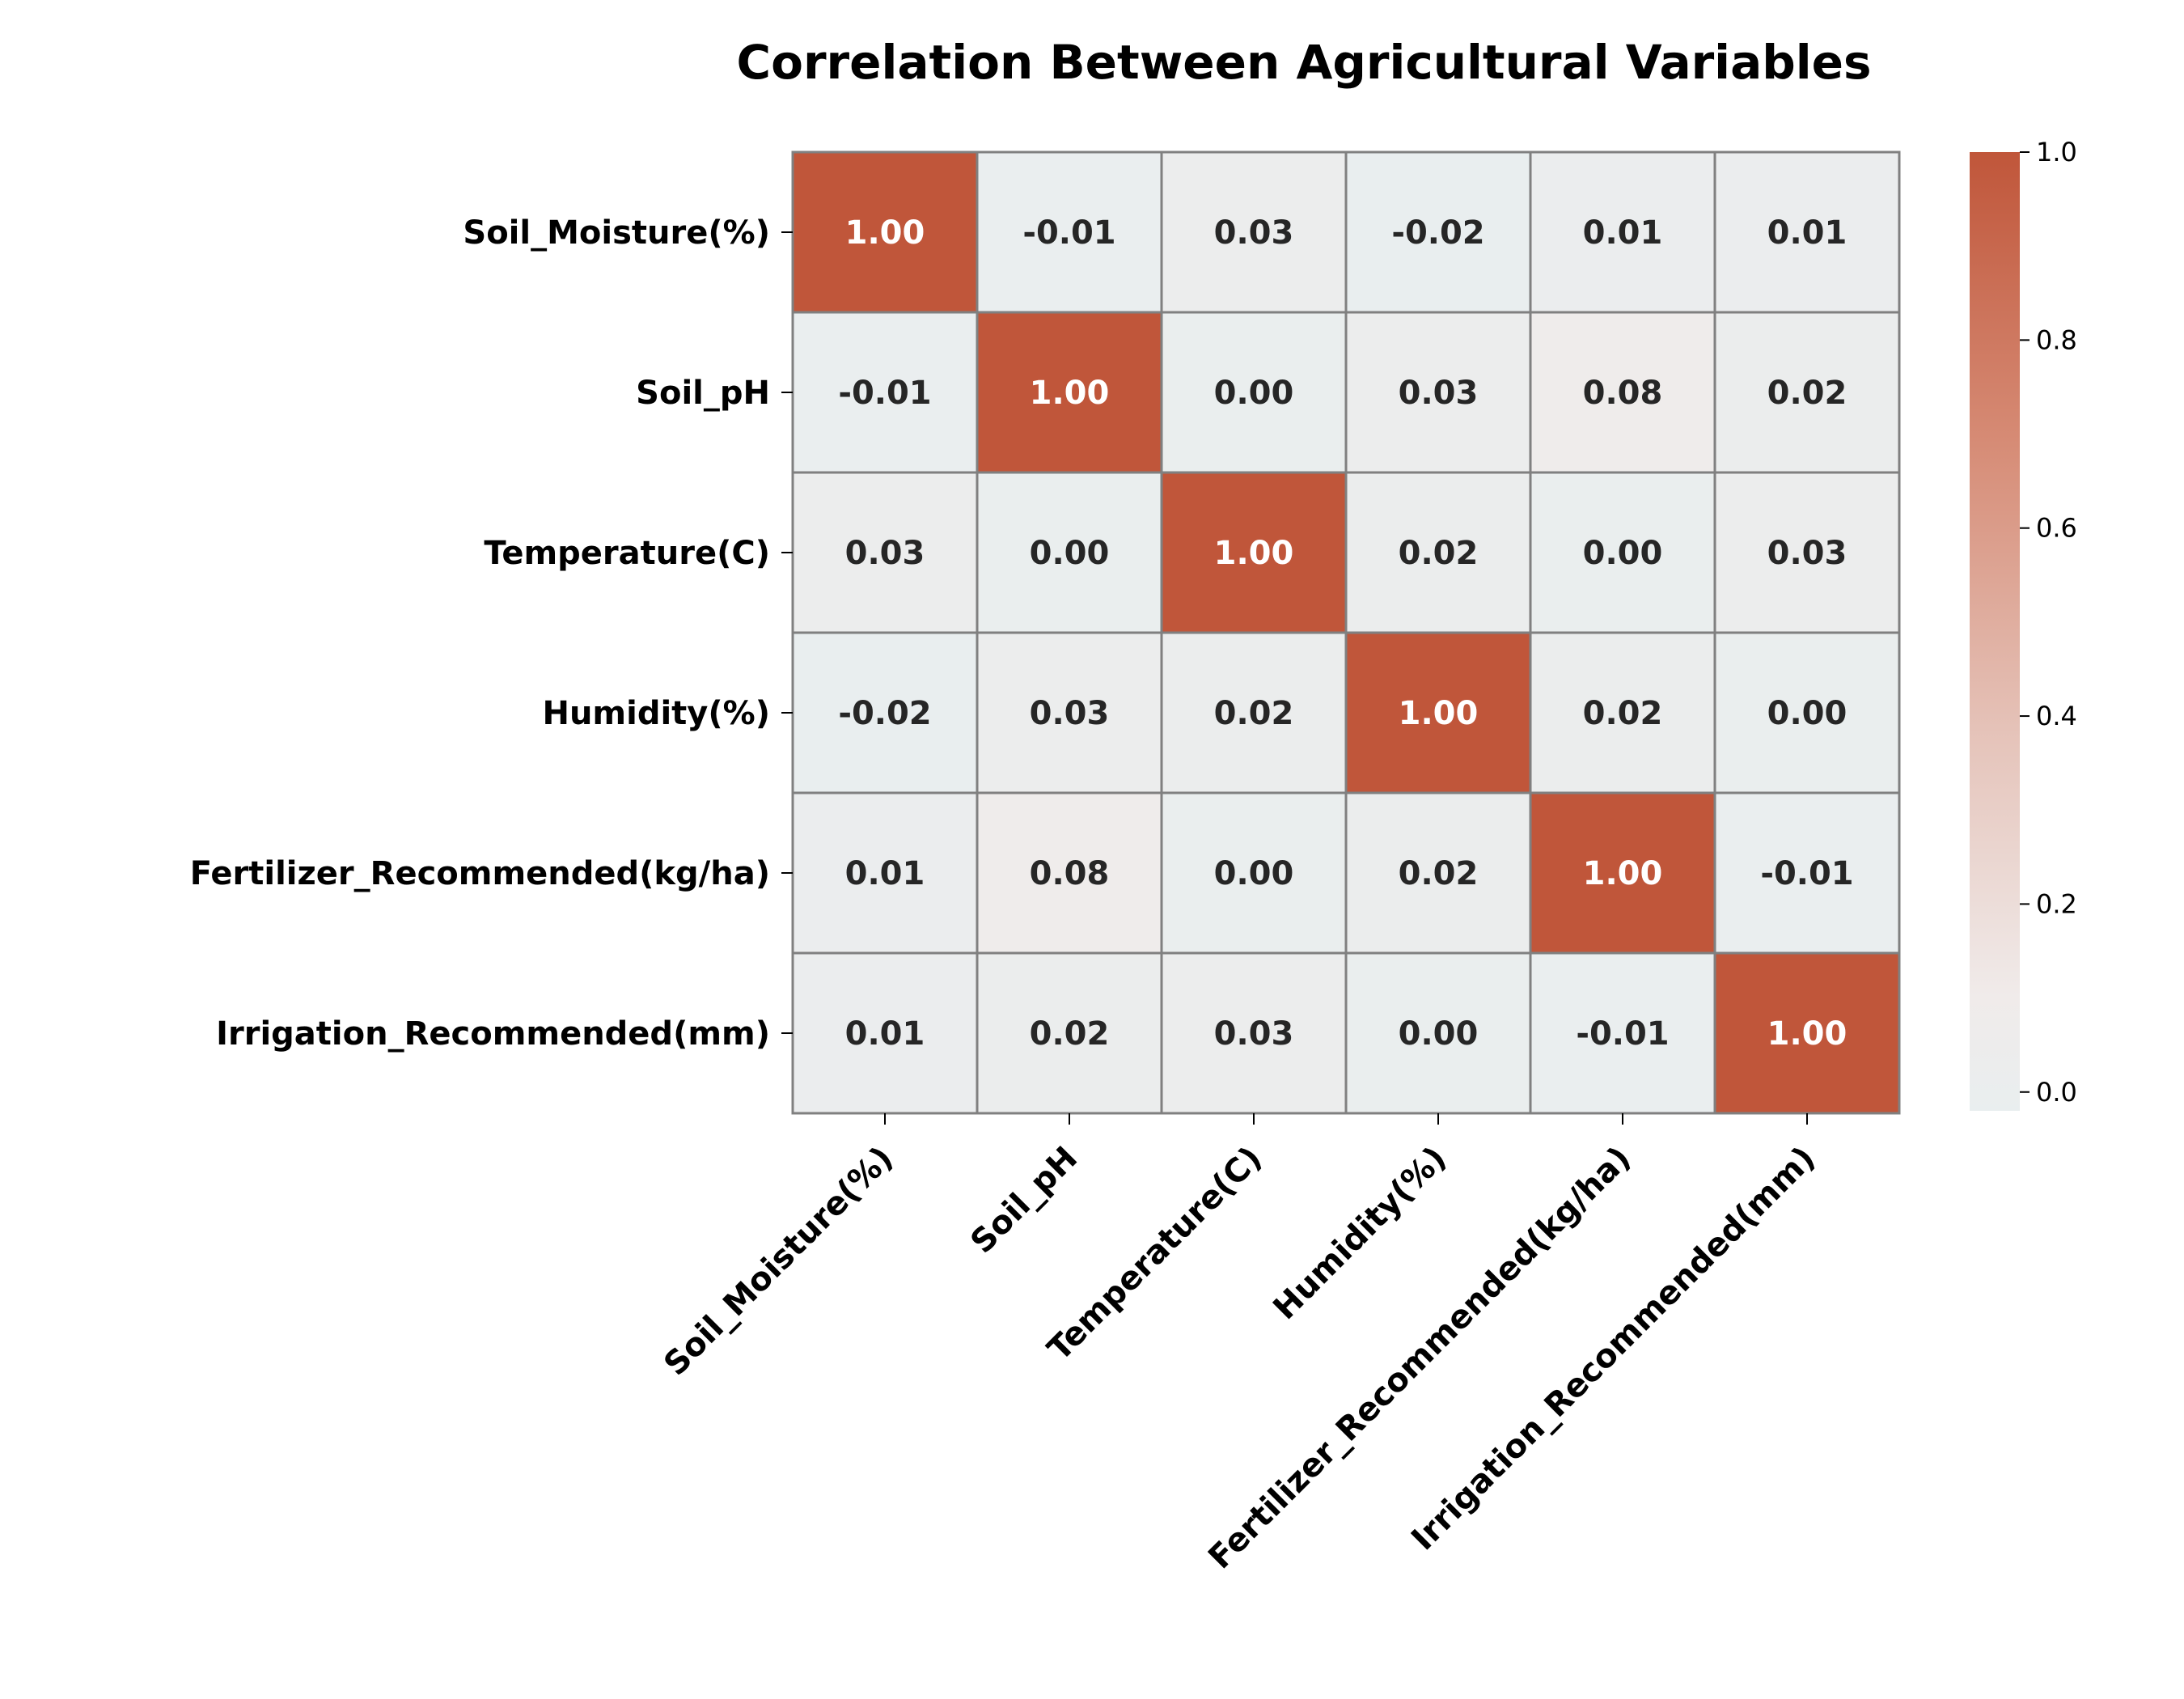 Image resolution: width=2184 pixels, height=1699 pixels. I want to click on y-axis-tick-label: Humidity(%), so click(656, 713).